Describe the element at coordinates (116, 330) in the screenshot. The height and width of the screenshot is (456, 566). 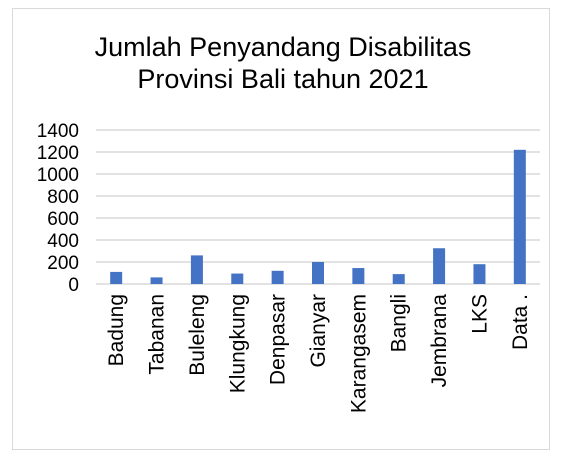
I see `x-category-label: Badung` at that location.